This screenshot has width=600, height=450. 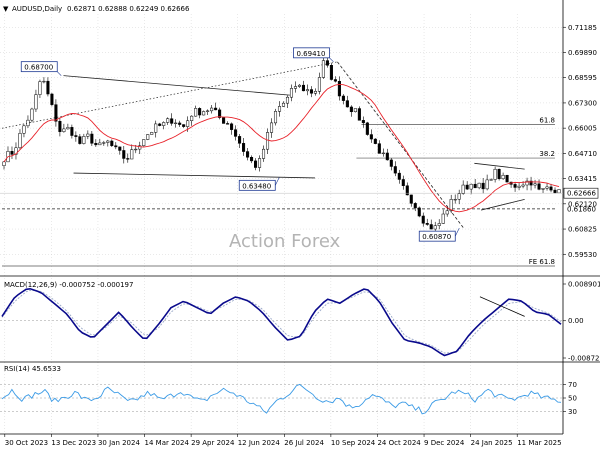 What do you see at coordinates (584, 359) in the screenshot?
I see `macd-y-tick-label: -0.008729` at bounding box center [584, 359].